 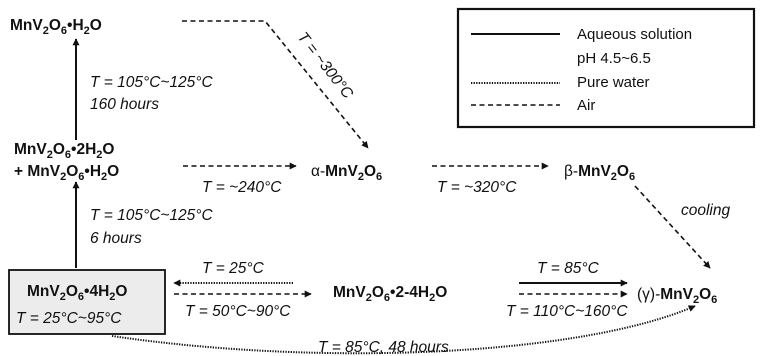 What do you see at coordinates (390, 294) in the screenshot?
I see `compound-hydrate-2-4: MnV2O6•2-4H2O` at bounding box center [390, 294].